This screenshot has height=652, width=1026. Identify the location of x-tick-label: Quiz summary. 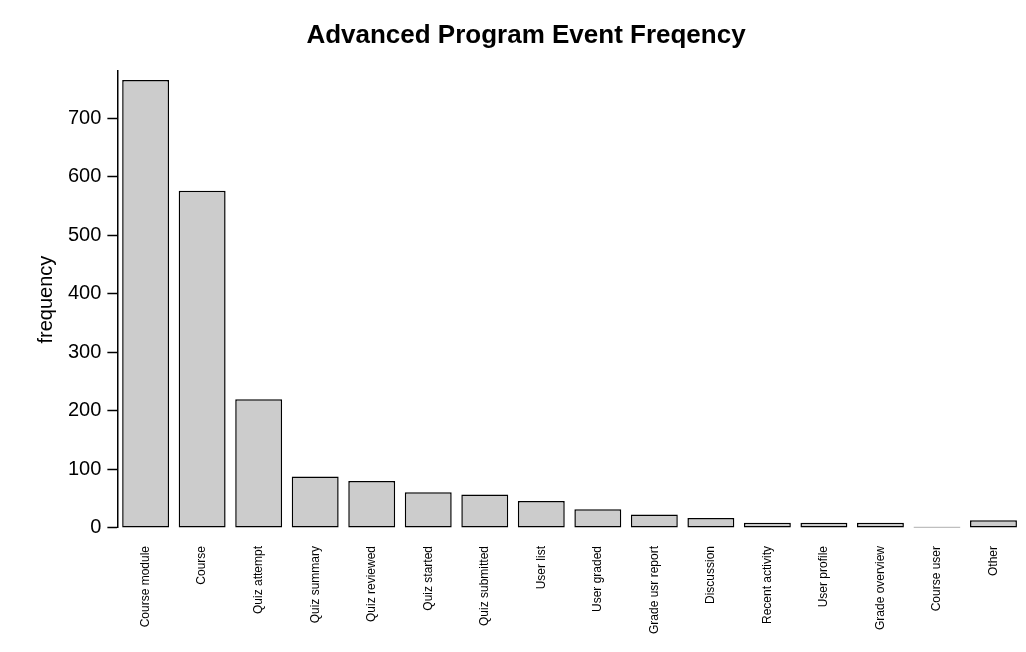
(314, 584).